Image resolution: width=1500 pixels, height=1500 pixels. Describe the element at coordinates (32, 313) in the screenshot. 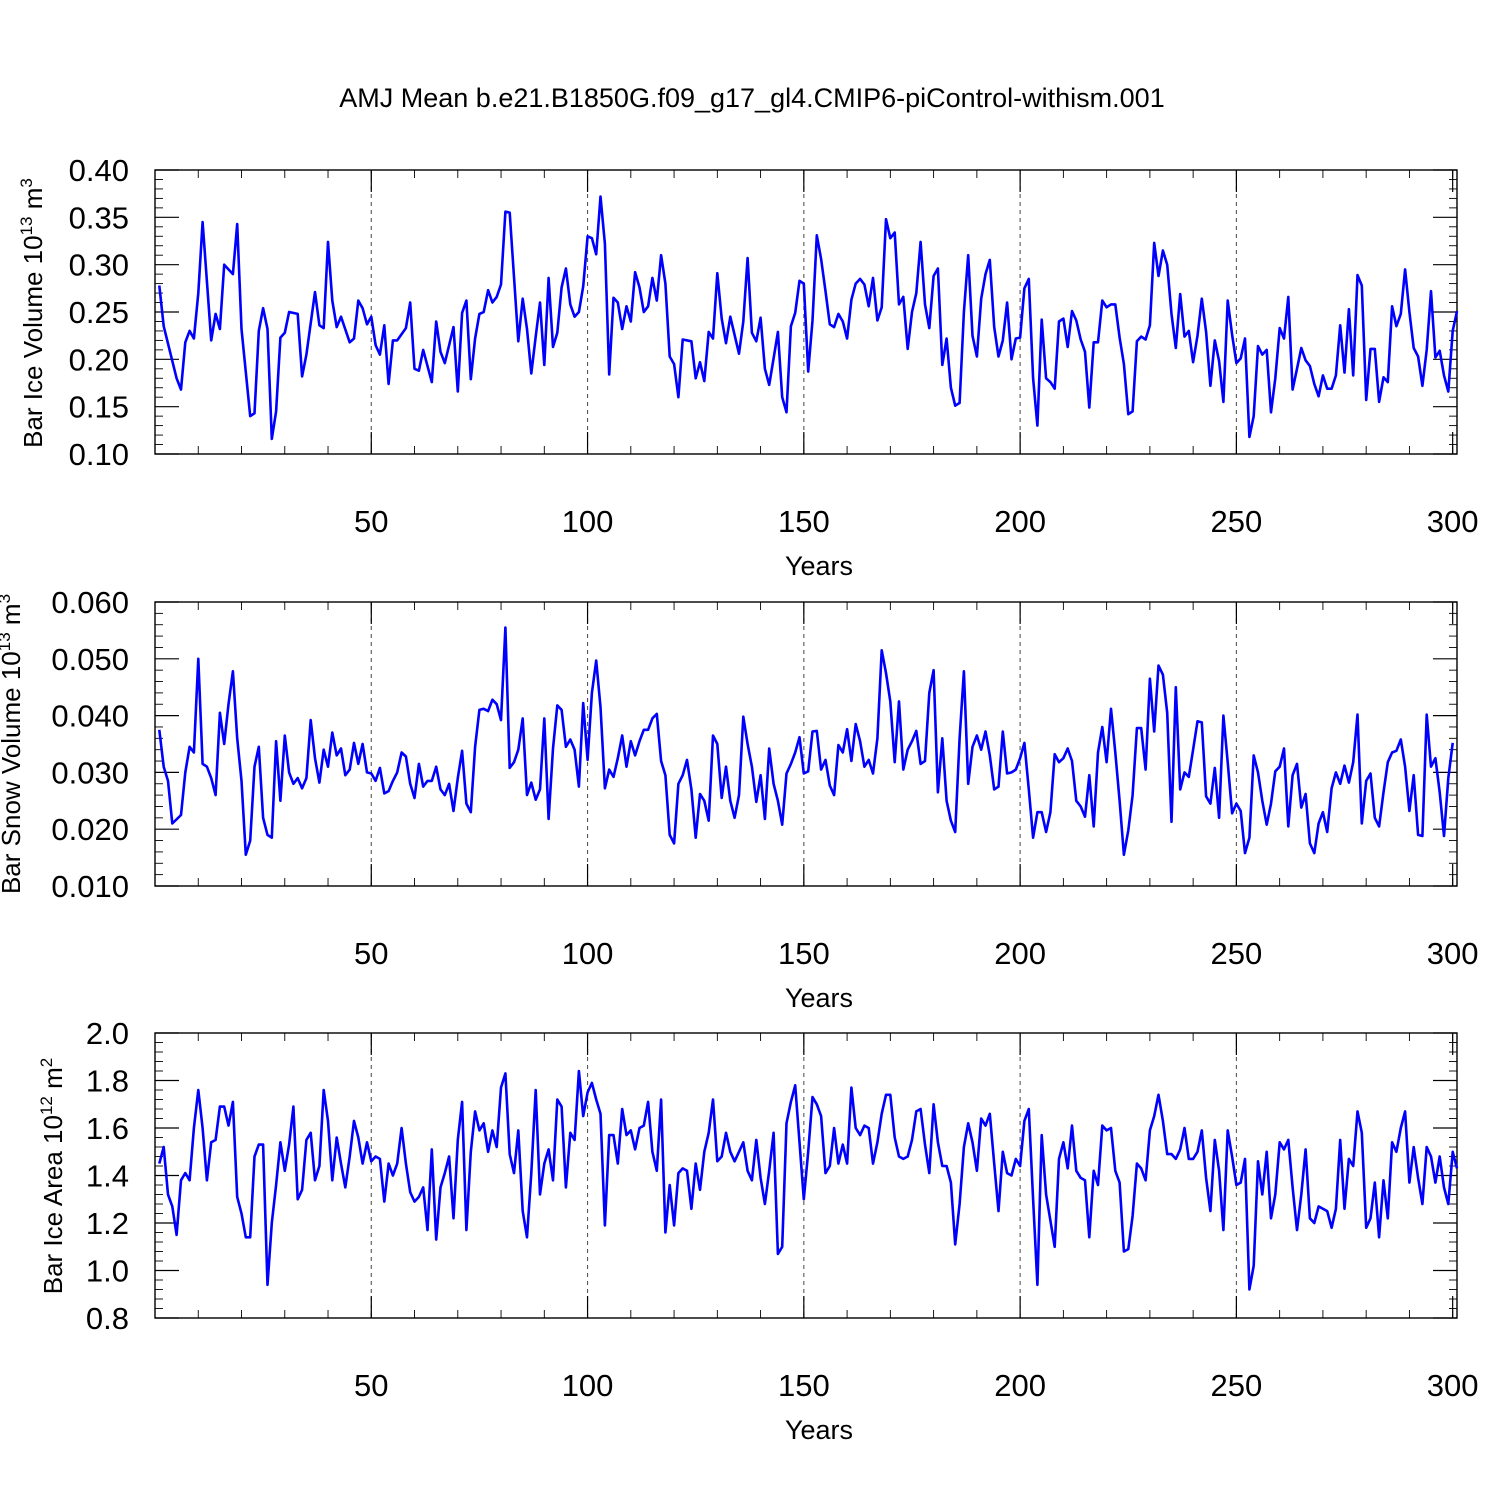

I see `y-axis-label: Bar Ice Volume 1013 m3` at that location.